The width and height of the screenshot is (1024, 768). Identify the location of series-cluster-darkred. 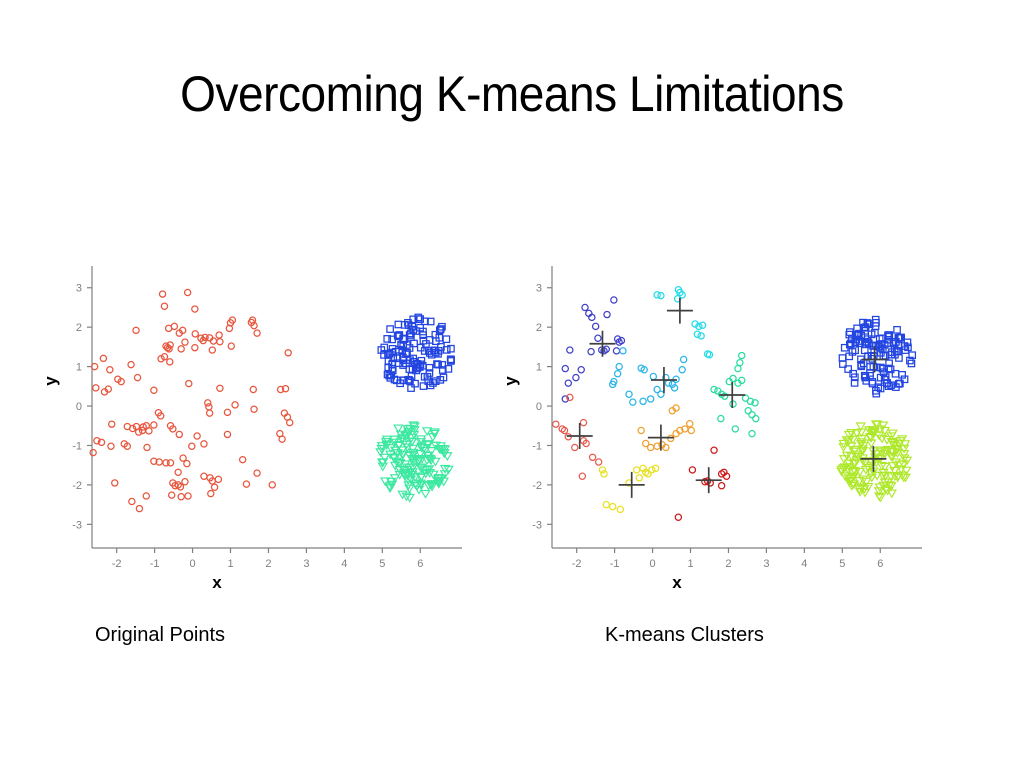
(702, 483).